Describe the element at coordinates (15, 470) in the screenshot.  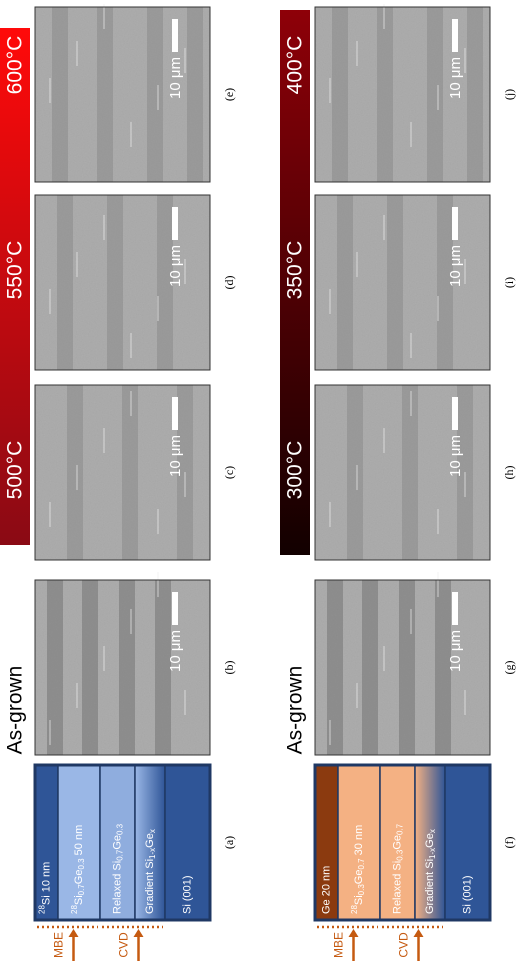
I see `temperature-label: 500°C` at that location.